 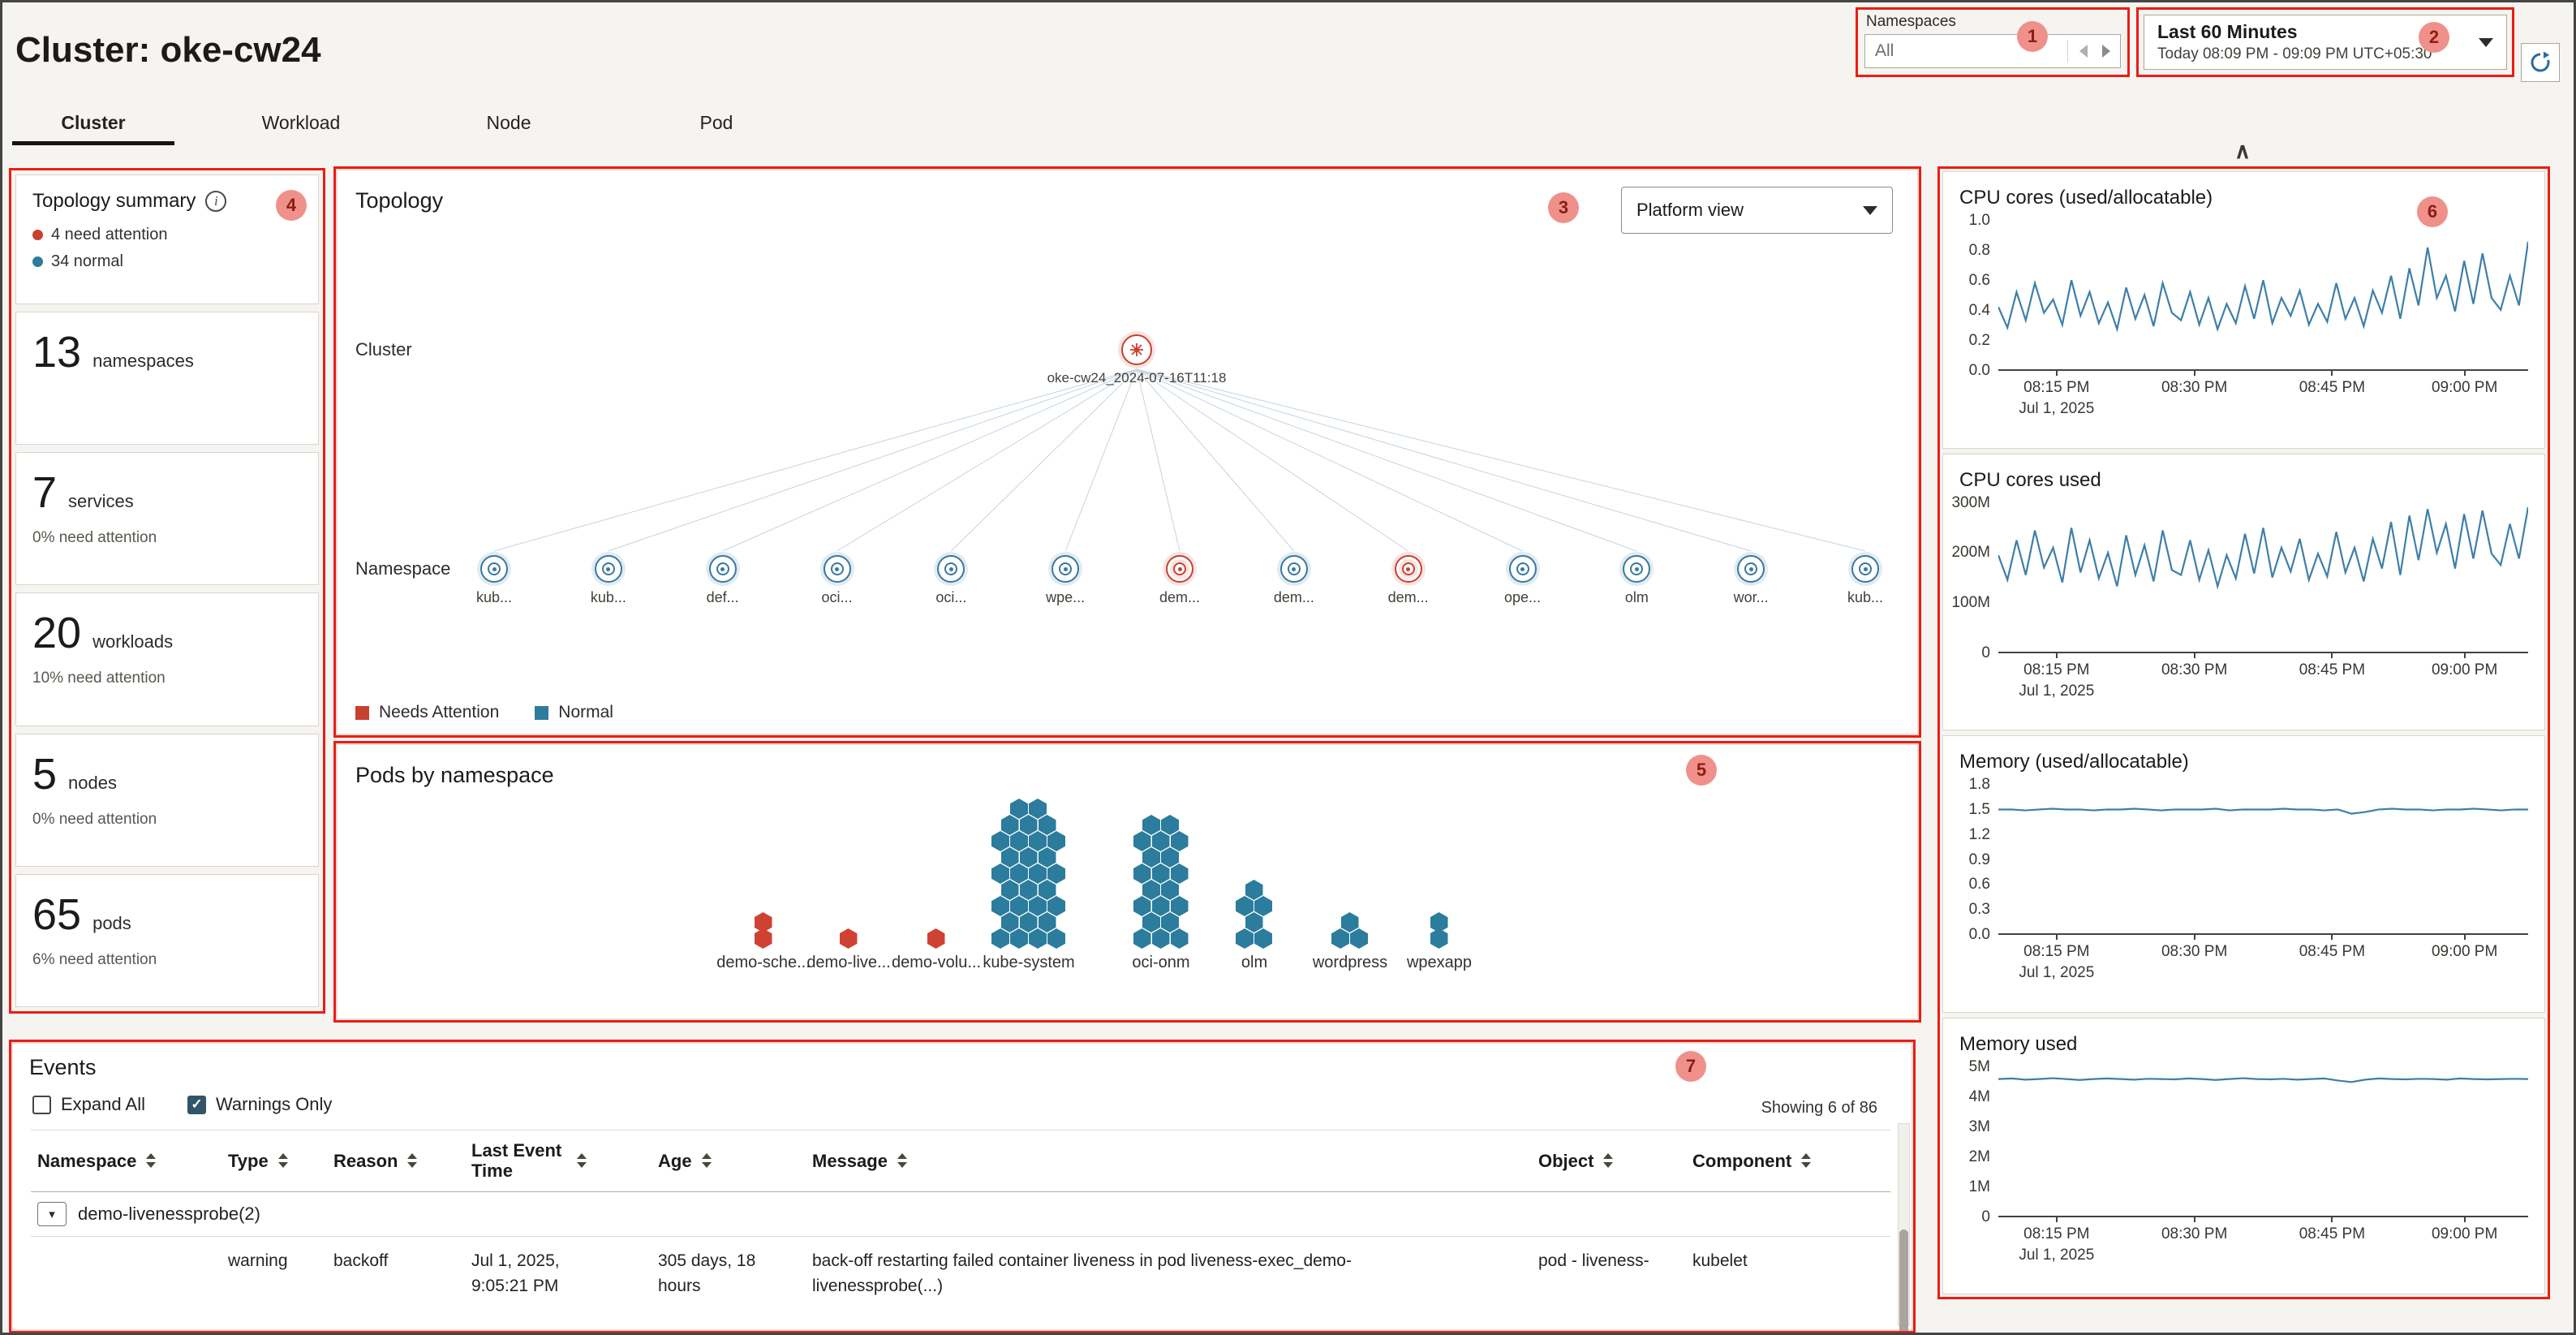 I want to click on stat-card-nodes: 5 nodes 0% need attention, so click(x=167, y=800).